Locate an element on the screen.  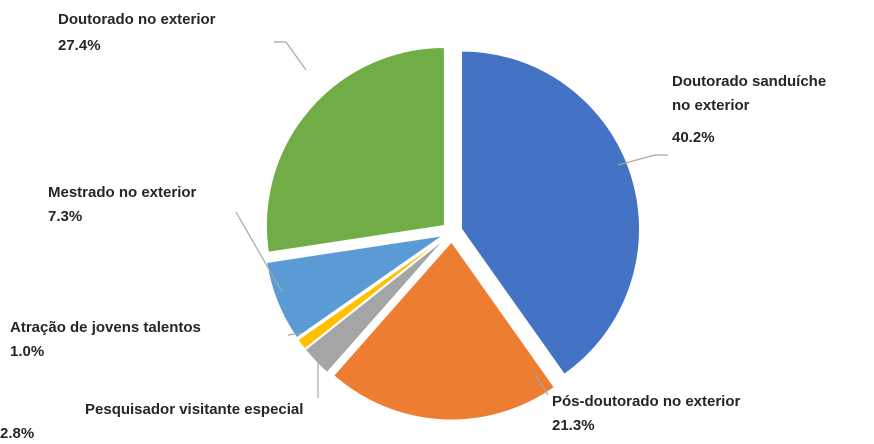
value-label: 21.3% is located at coordinates (573, 425).